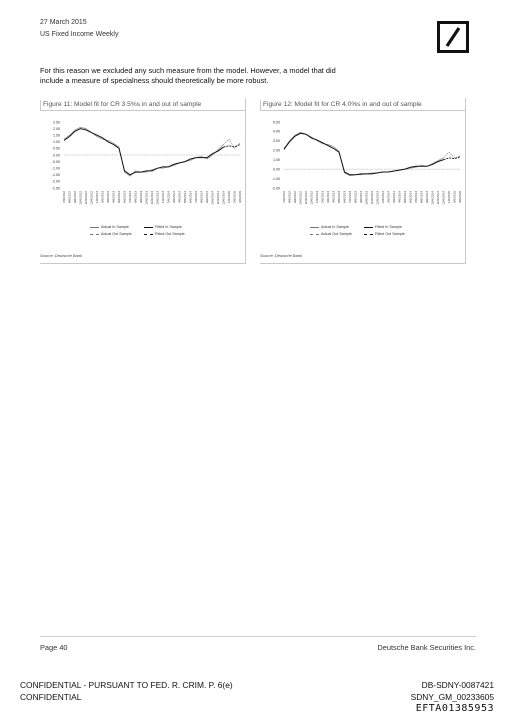  Describe the element at coordinates (383, 227) in the screenshot. I see `legend-fitted-in: Fitted In Sample` at that location.